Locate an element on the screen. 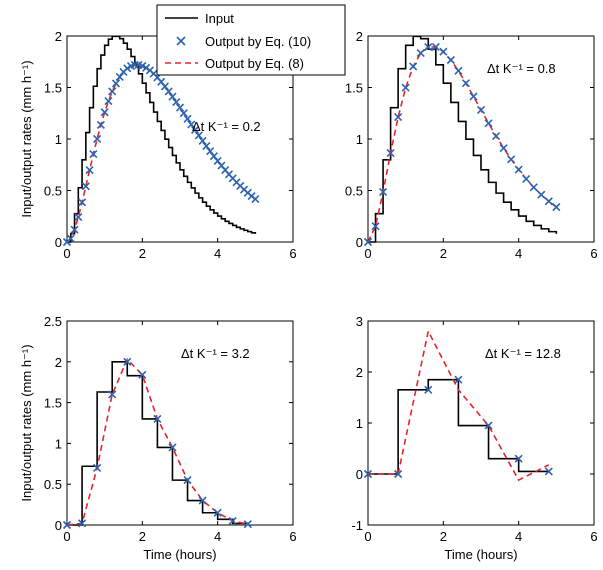  input-series-line is located at coordinates (463, 139).